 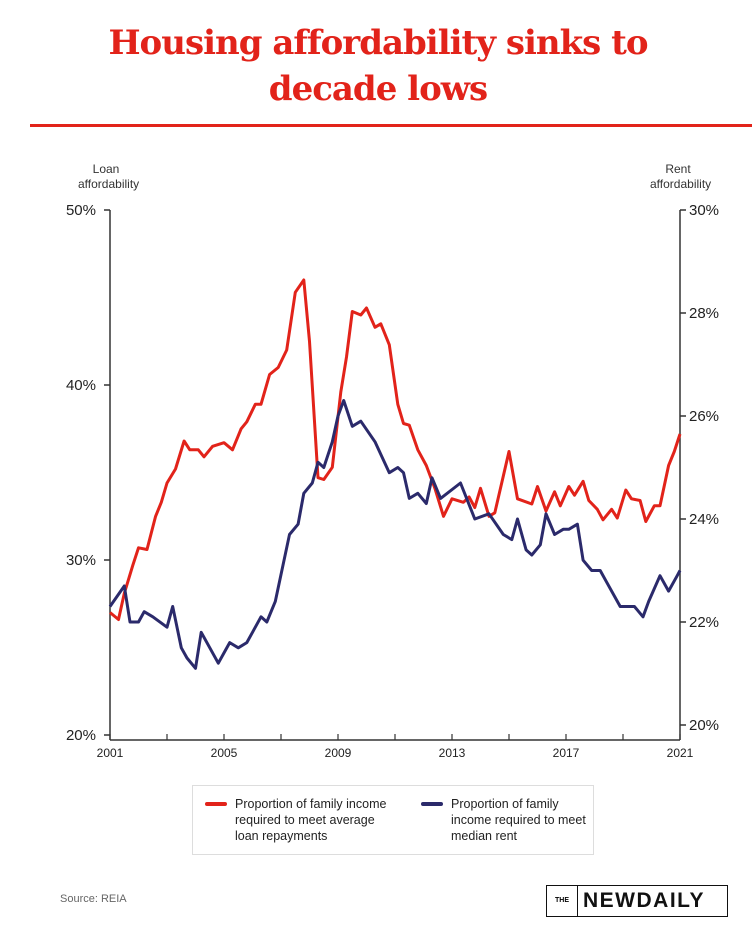 I want to click on right-axis-title: Rent affordability, so click(x=681, y=176).